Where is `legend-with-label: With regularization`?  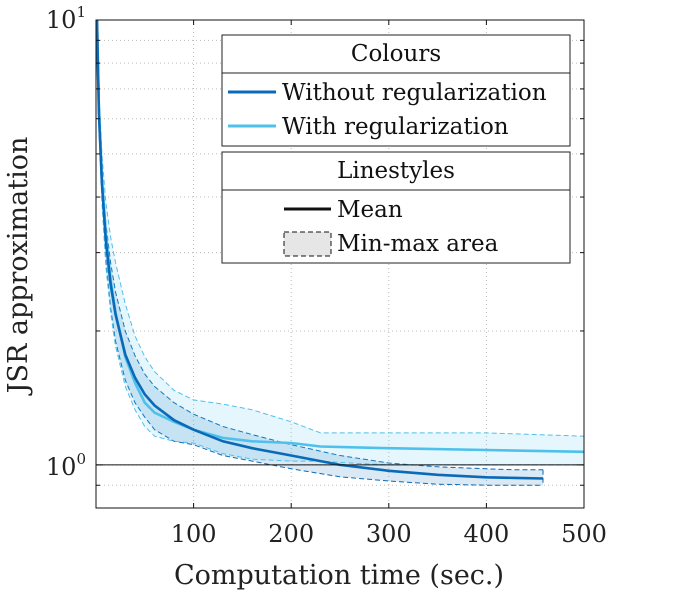
legend-with-label: With regularization is located at coordinates (395, 127).